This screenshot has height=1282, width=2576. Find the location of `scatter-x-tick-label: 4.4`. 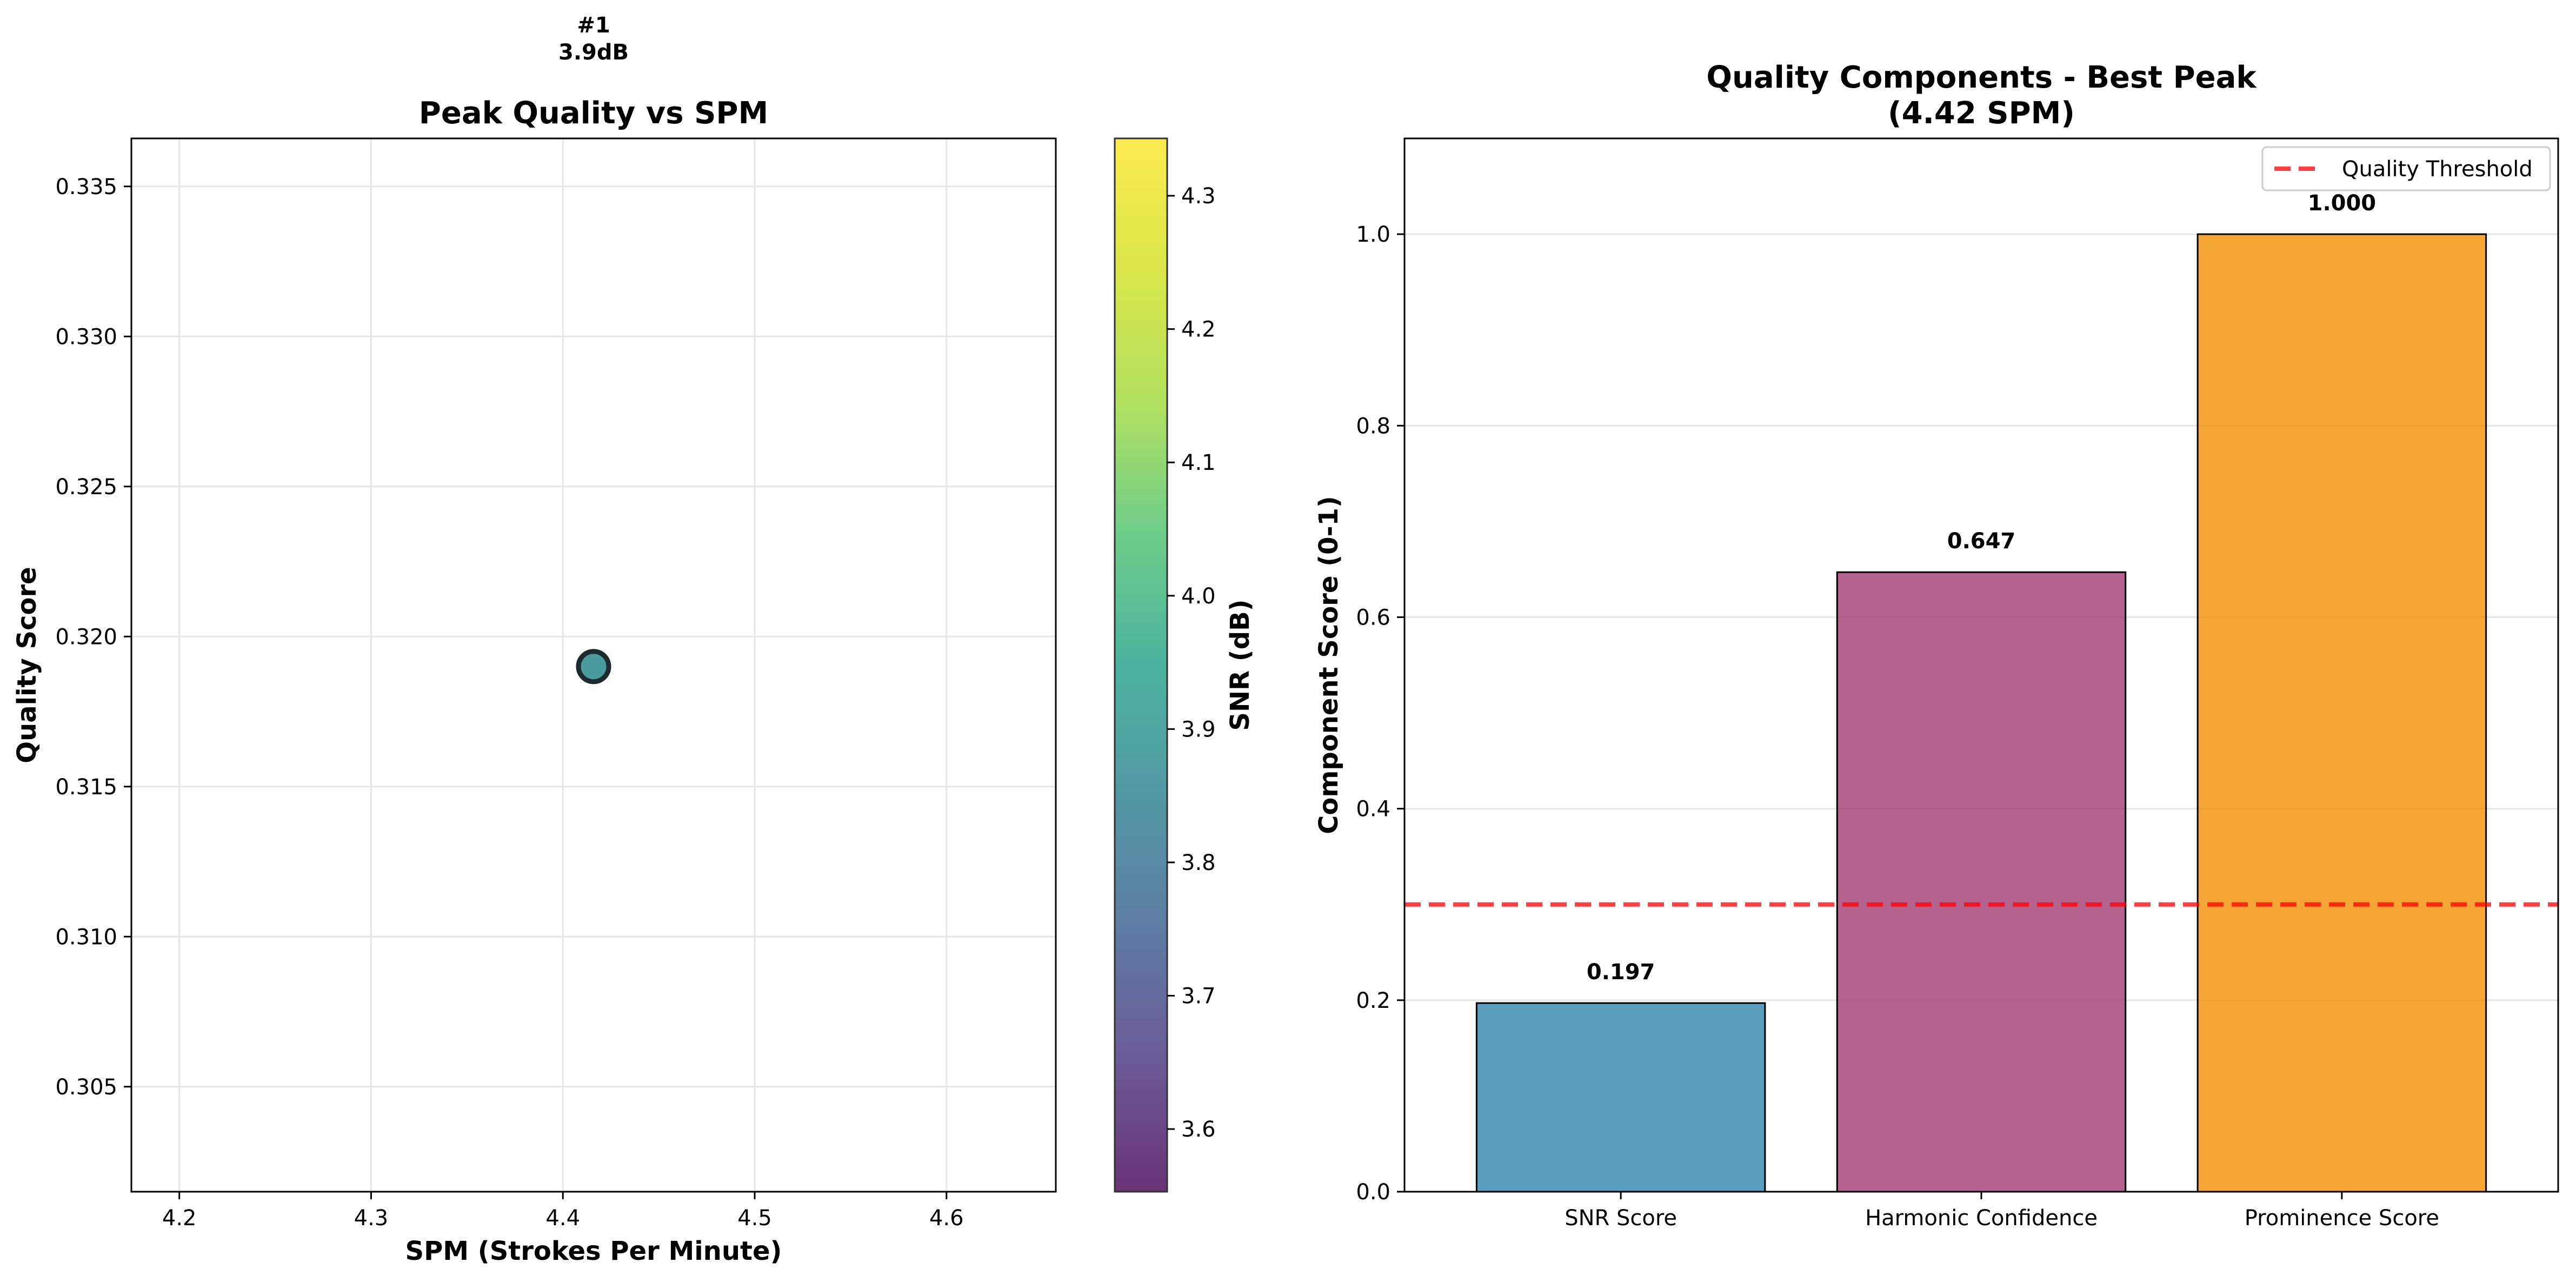

scatter-x-tick-label: 4.4 is located at coordinates (562, 1218).